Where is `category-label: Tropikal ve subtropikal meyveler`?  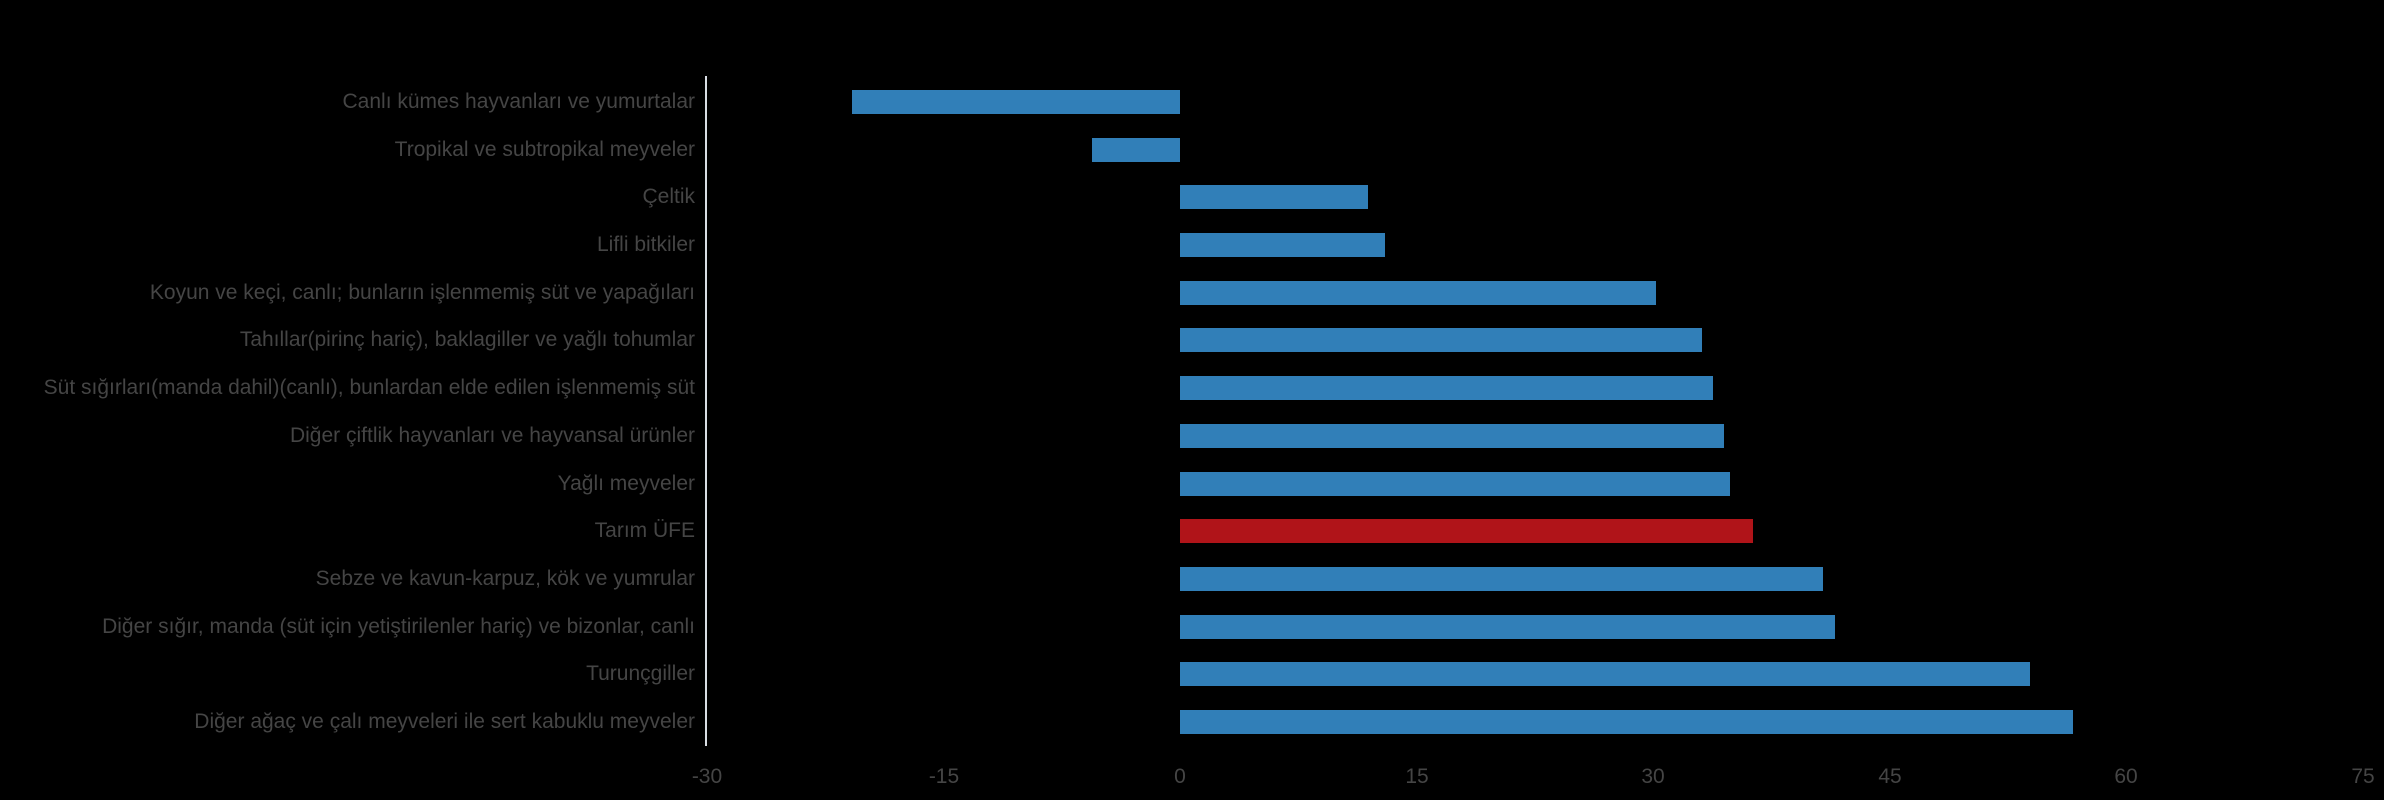 category-label: Tropikal ve subtropikal meyveler is located at coordinates (544, 149).